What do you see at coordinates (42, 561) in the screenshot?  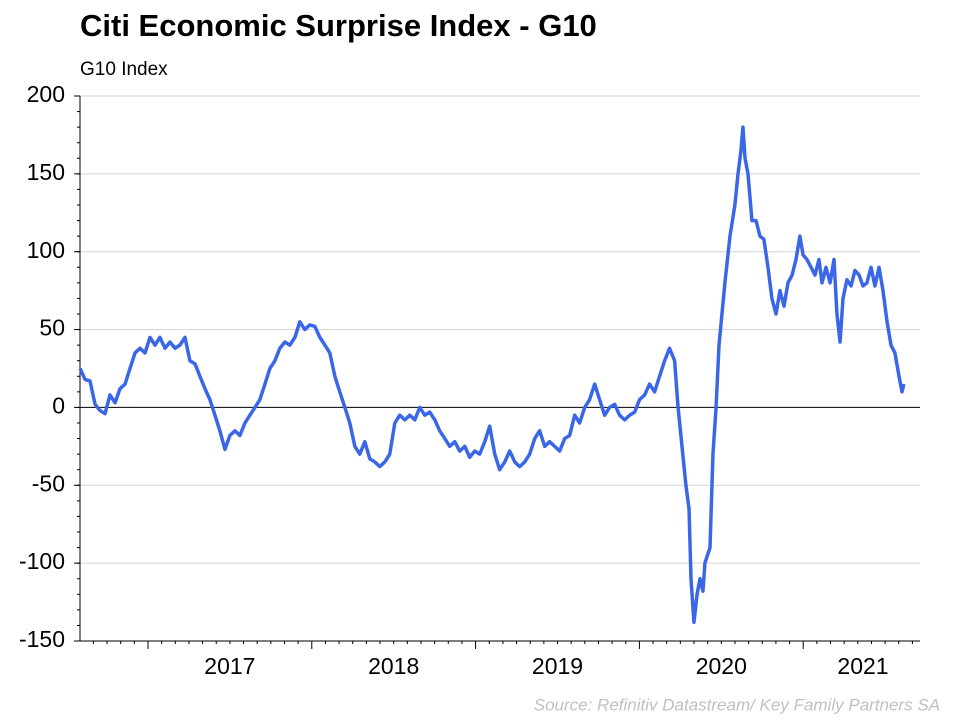 I see `y-tick-label: -100` at bounding box center [42, 561].